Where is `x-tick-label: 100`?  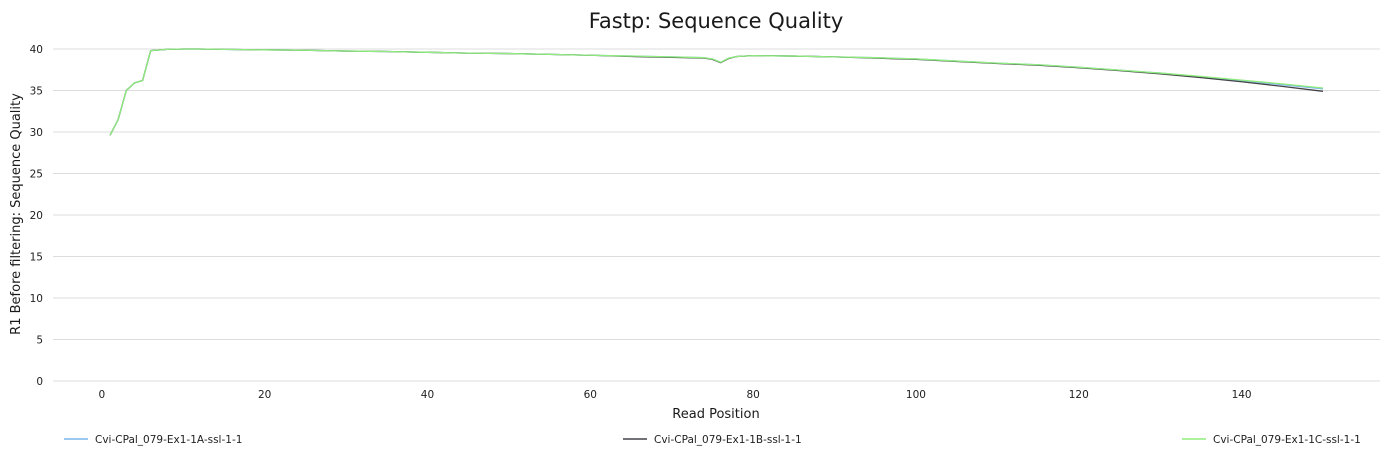
x-tick-label: 100 is located at coordinates (916, 395).